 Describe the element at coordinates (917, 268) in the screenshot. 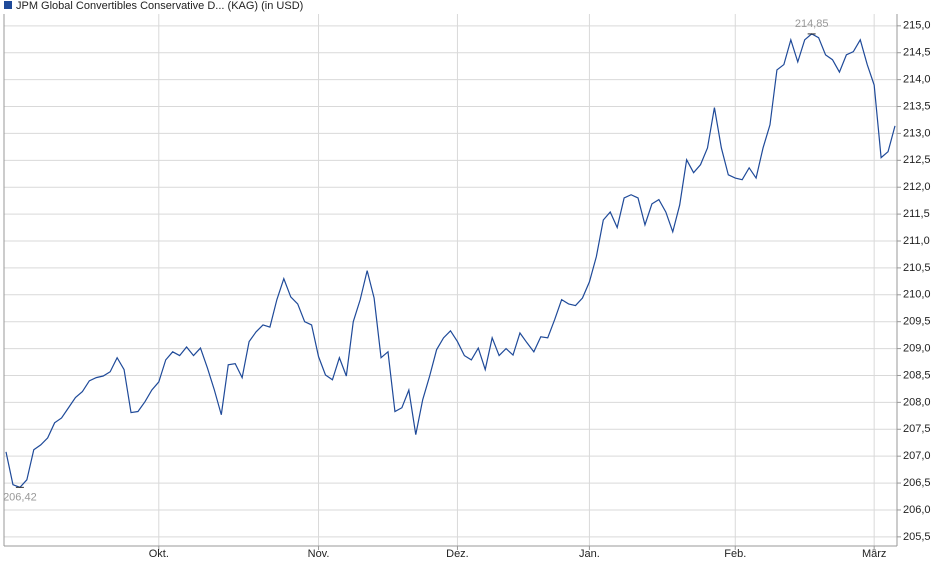

I see `y-tick-label: 210,5` at that location.